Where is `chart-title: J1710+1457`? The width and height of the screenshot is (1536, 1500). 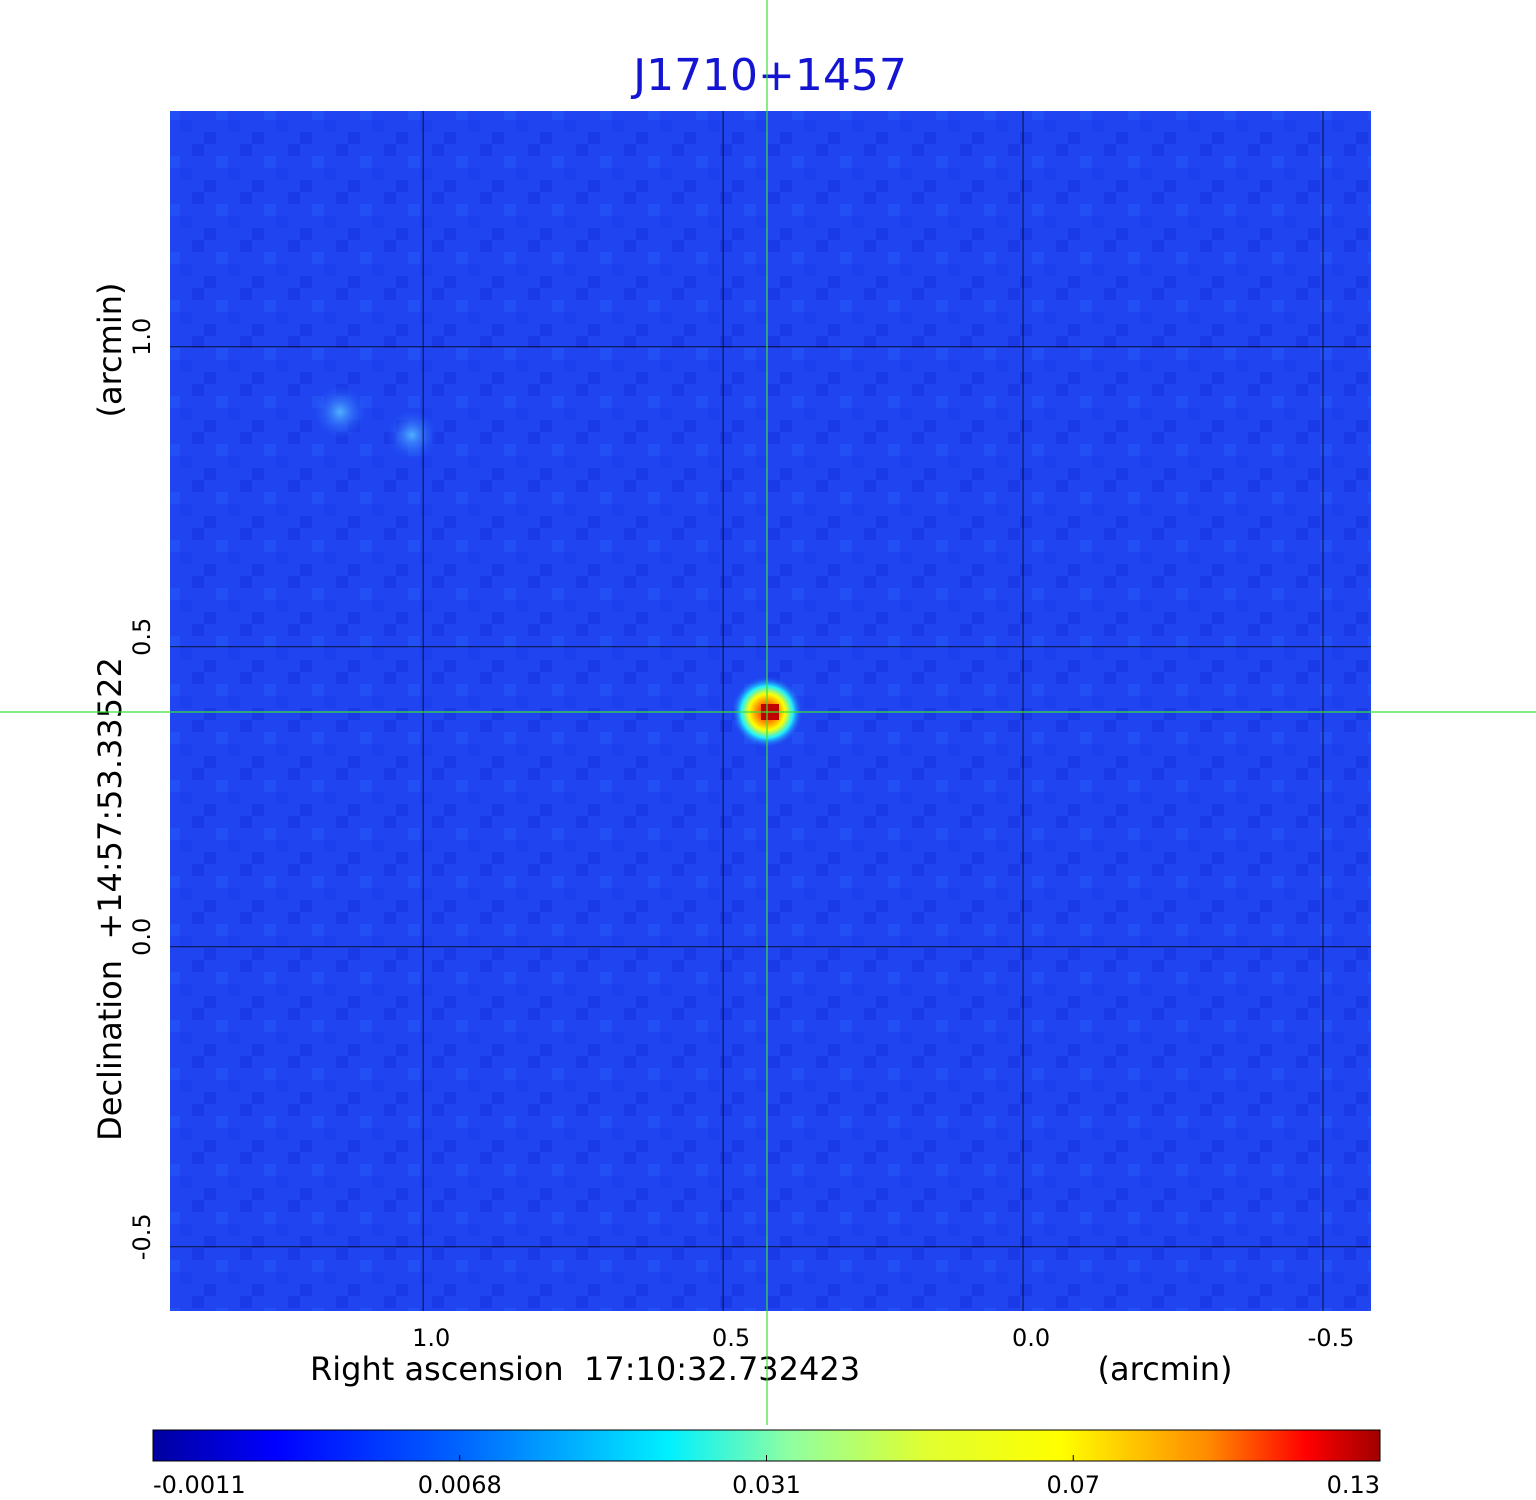 chart-title: J1710+1457 is located at coordinates (768, 75).